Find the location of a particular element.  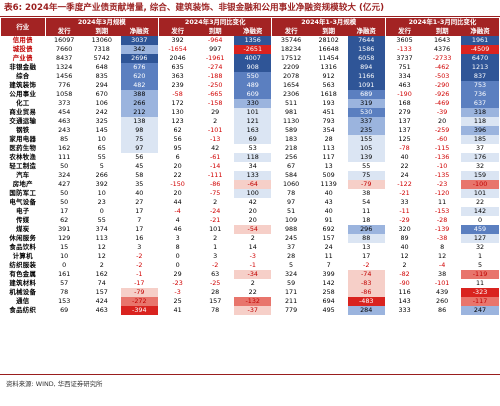

value-cell: -24 is located at coordinates (215, 211).